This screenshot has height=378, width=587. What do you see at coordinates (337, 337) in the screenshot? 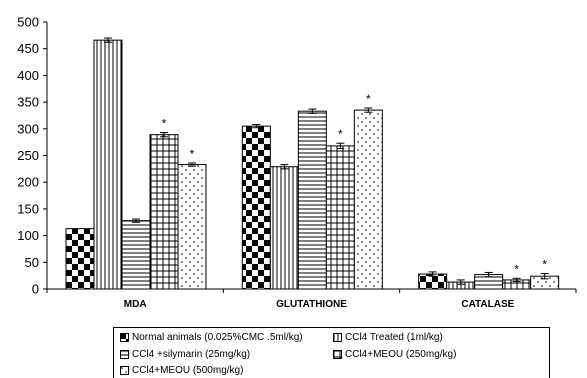
I see `legend-swatch-vlines` at bounding box center [337, 337].